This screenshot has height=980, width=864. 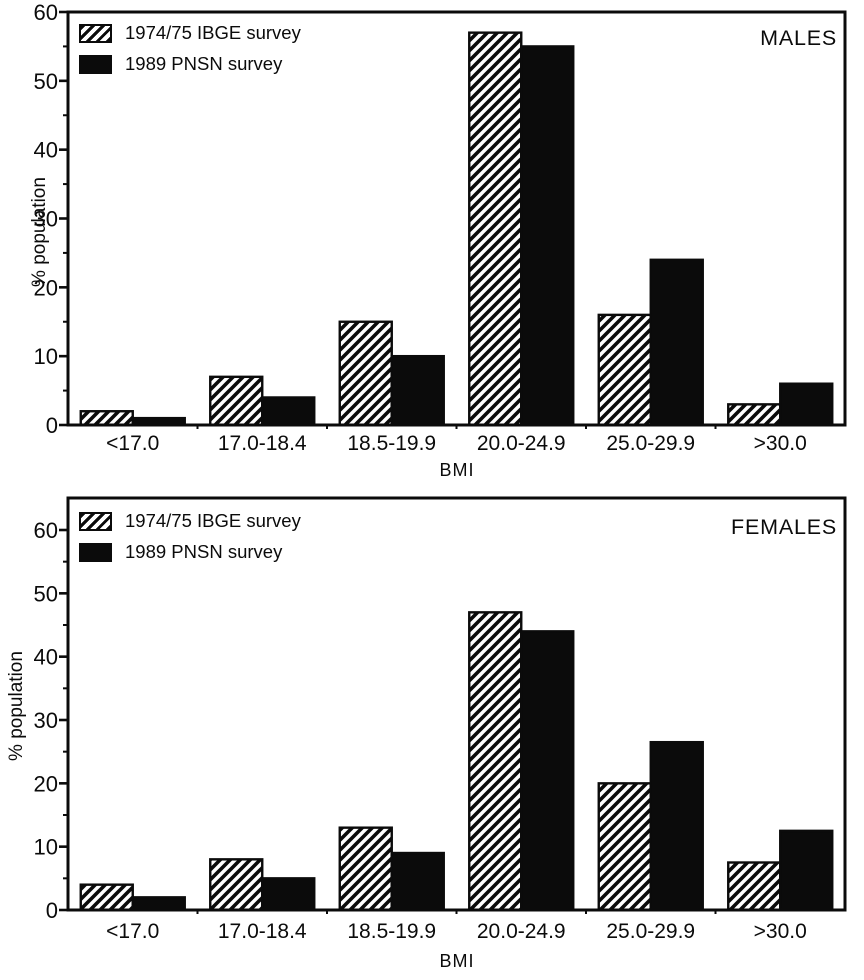 What do you see at coordinates (798, 38) in the screenshot?
I see `chart-title-males: MALES` at bounding box center [798, 38].